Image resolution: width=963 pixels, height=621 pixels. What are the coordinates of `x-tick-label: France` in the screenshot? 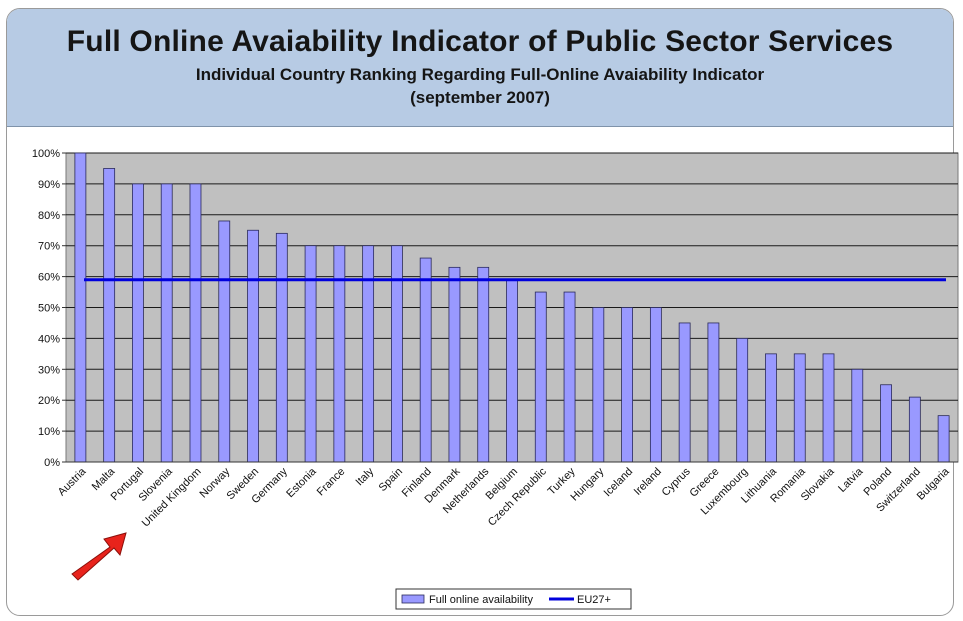 It's located at (331, 482).